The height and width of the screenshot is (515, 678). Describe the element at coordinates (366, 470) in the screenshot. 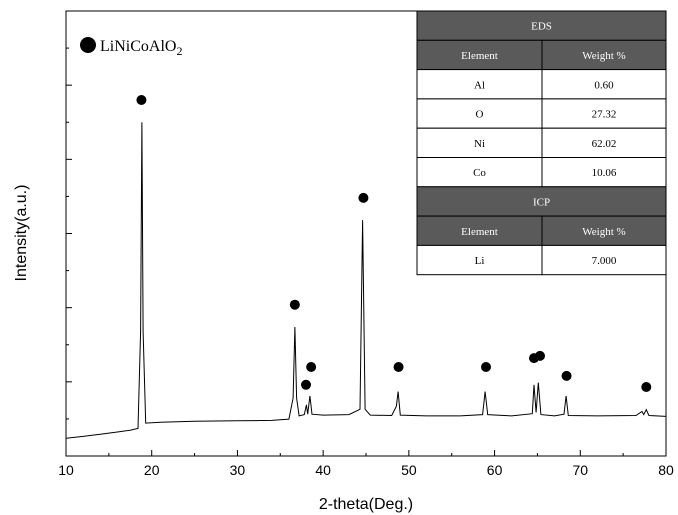

I see `x-tick-labels: 10 20 30 40 50 60 70 80` at that location.